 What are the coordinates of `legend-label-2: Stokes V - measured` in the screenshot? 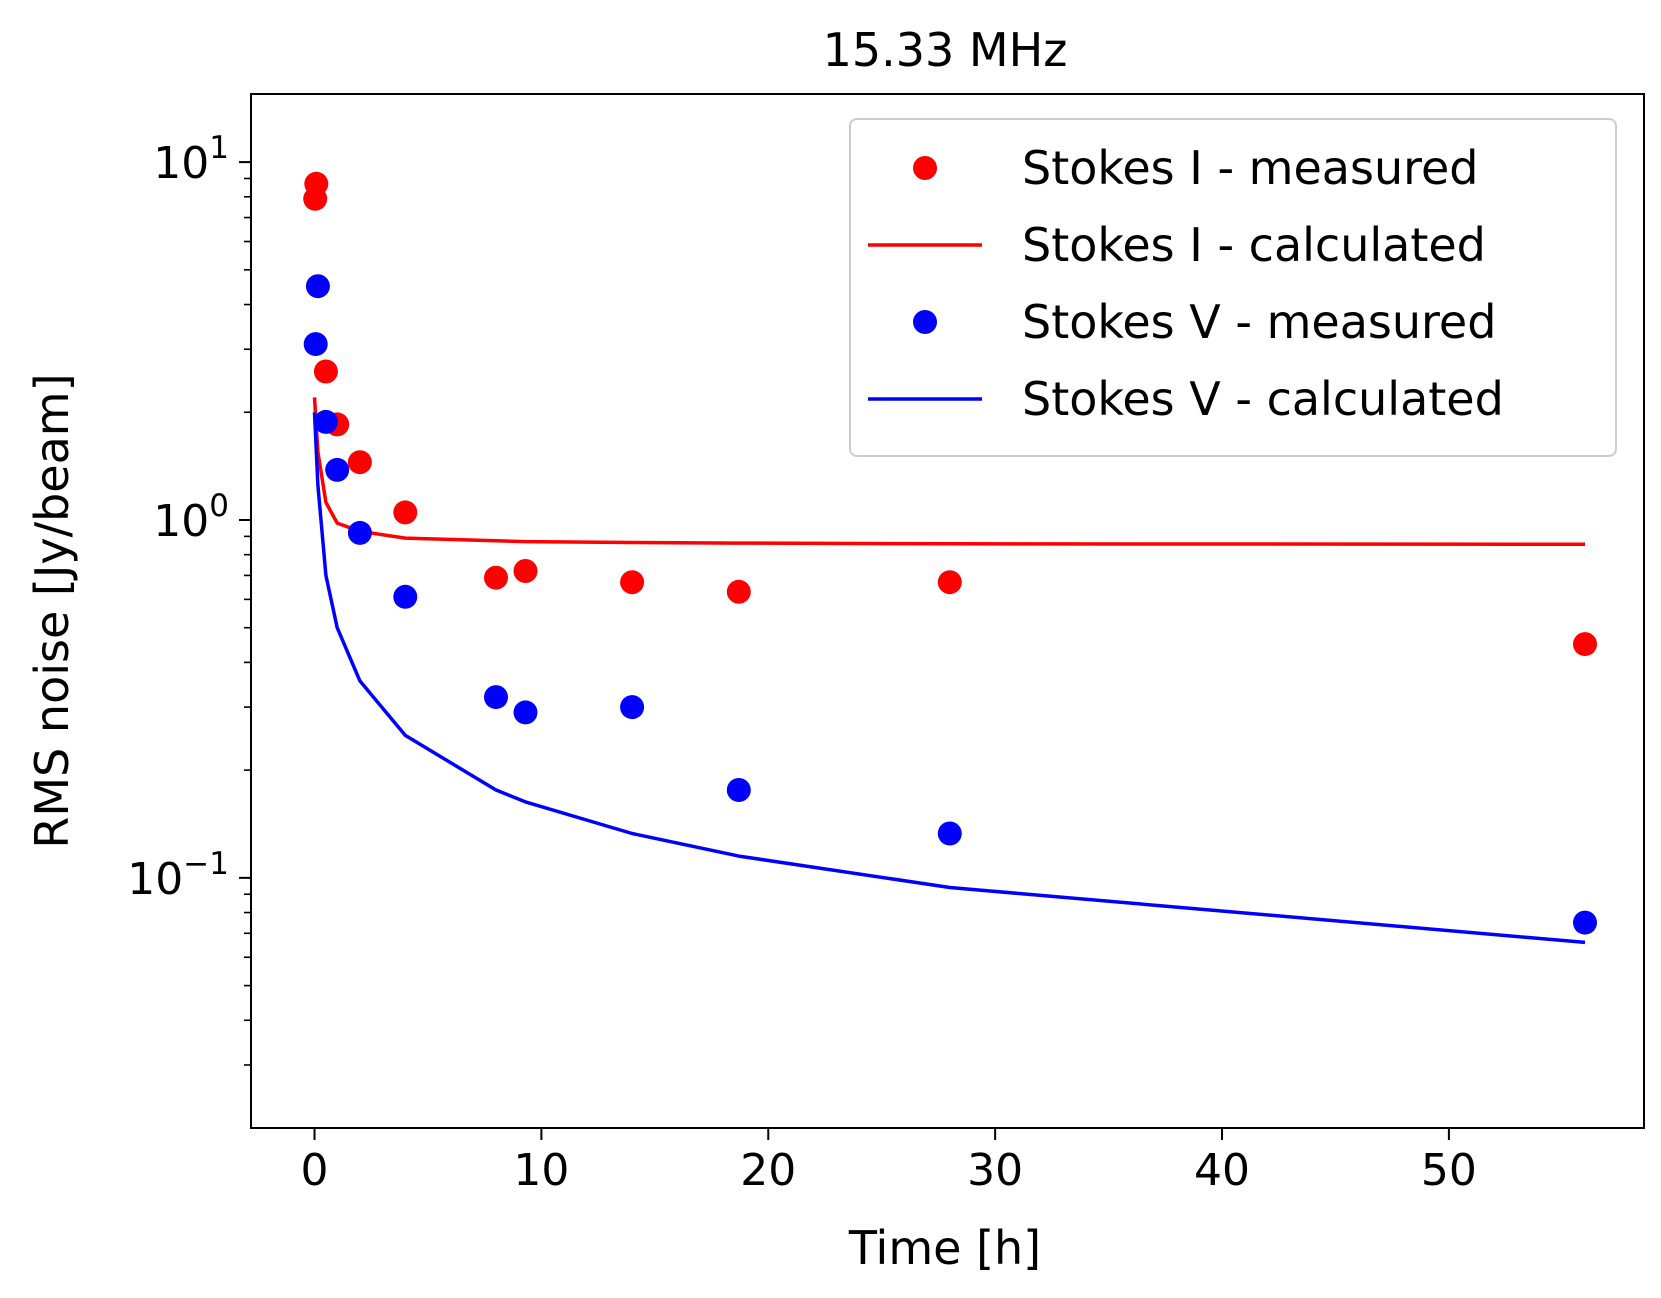 It's located at (1259, 322).